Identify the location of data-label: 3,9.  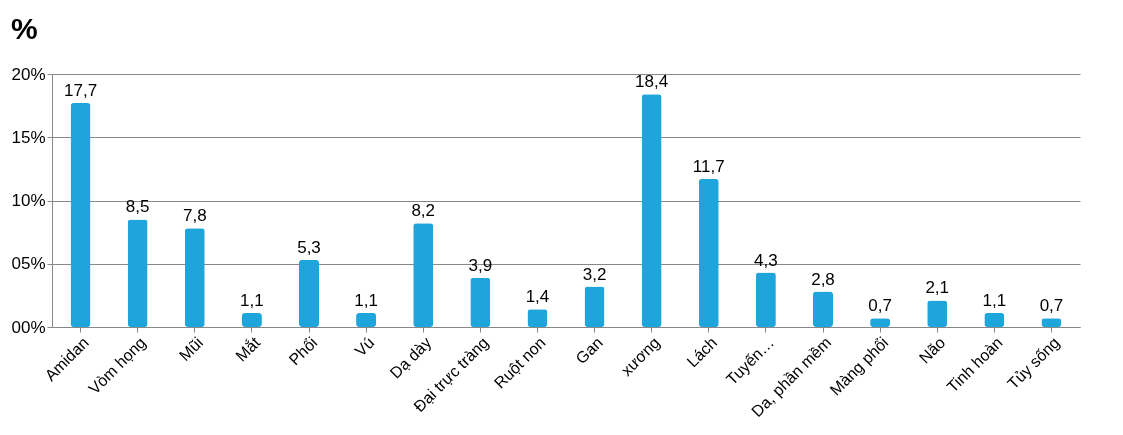
(480, 265).